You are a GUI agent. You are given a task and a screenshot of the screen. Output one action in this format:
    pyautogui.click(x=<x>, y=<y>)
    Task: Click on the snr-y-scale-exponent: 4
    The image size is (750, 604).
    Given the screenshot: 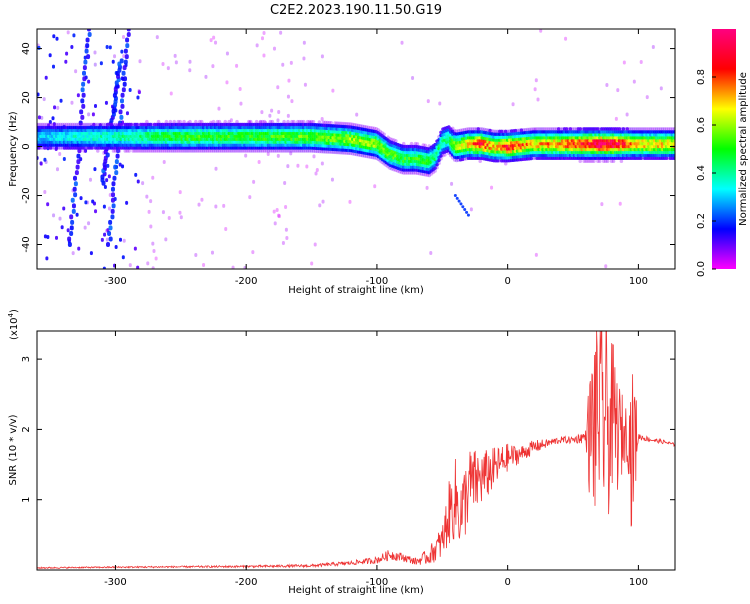 What is the action you would take?
    pyautogui.click(x=11, y=314)
    